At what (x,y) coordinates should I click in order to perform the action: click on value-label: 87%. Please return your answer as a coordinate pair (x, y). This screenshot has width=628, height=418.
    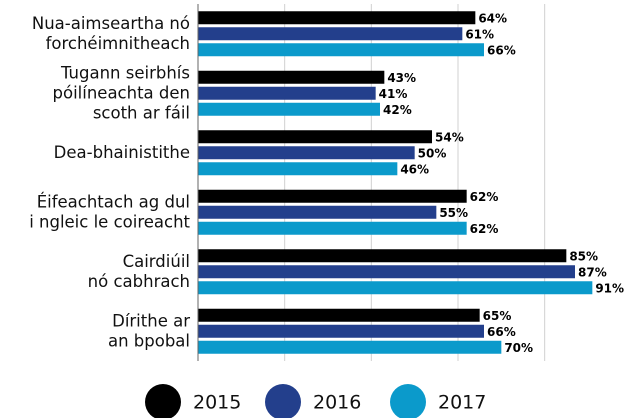
    Looking at the image, I should click on (592, 272).